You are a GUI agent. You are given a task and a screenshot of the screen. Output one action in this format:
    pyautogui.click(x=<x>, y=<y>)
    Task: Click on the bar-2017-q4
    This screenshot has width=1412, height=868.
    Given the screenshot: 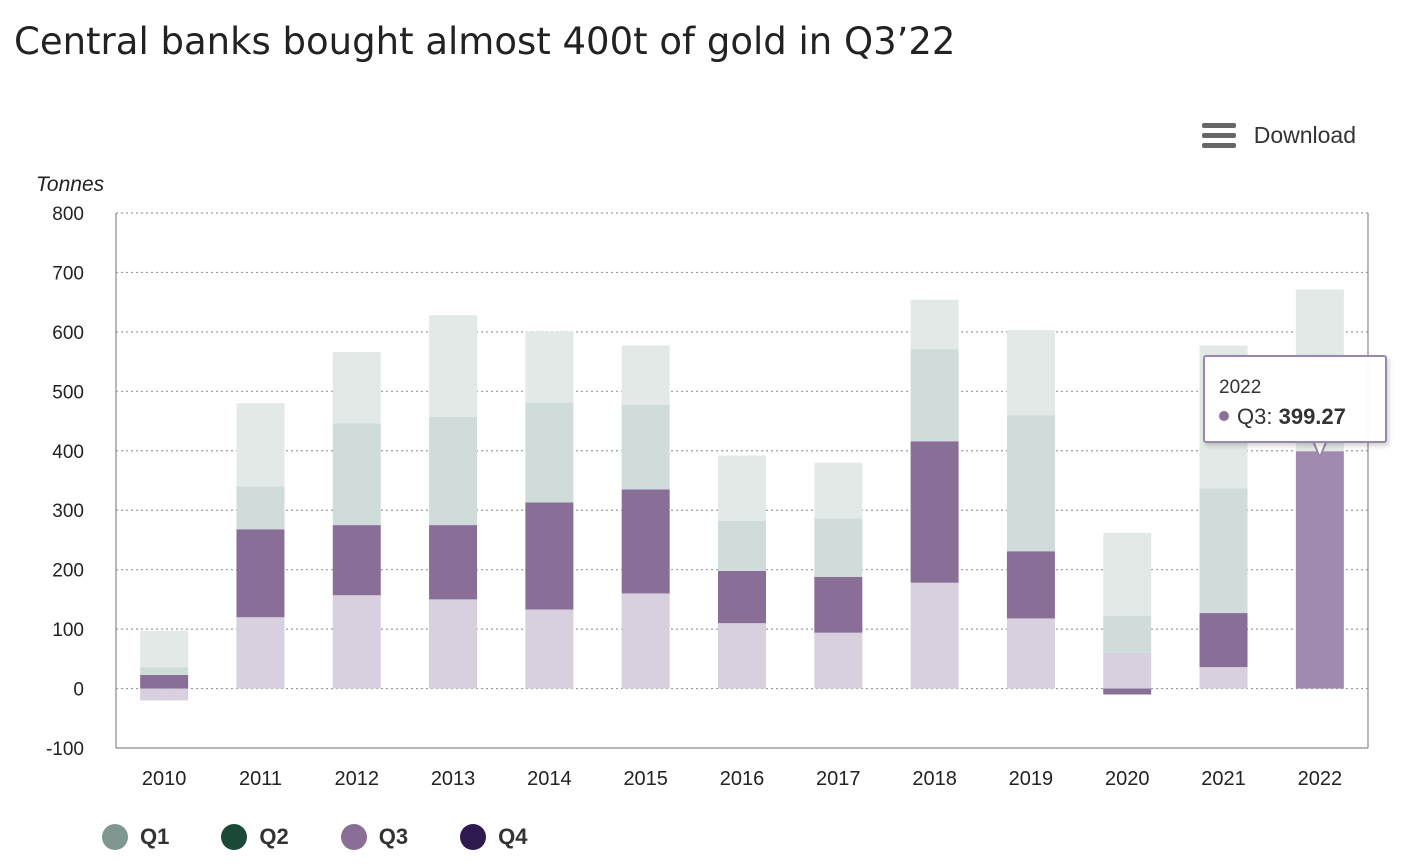 What is the action you would take?
    pyautogui.click(x=838, y=490)
    